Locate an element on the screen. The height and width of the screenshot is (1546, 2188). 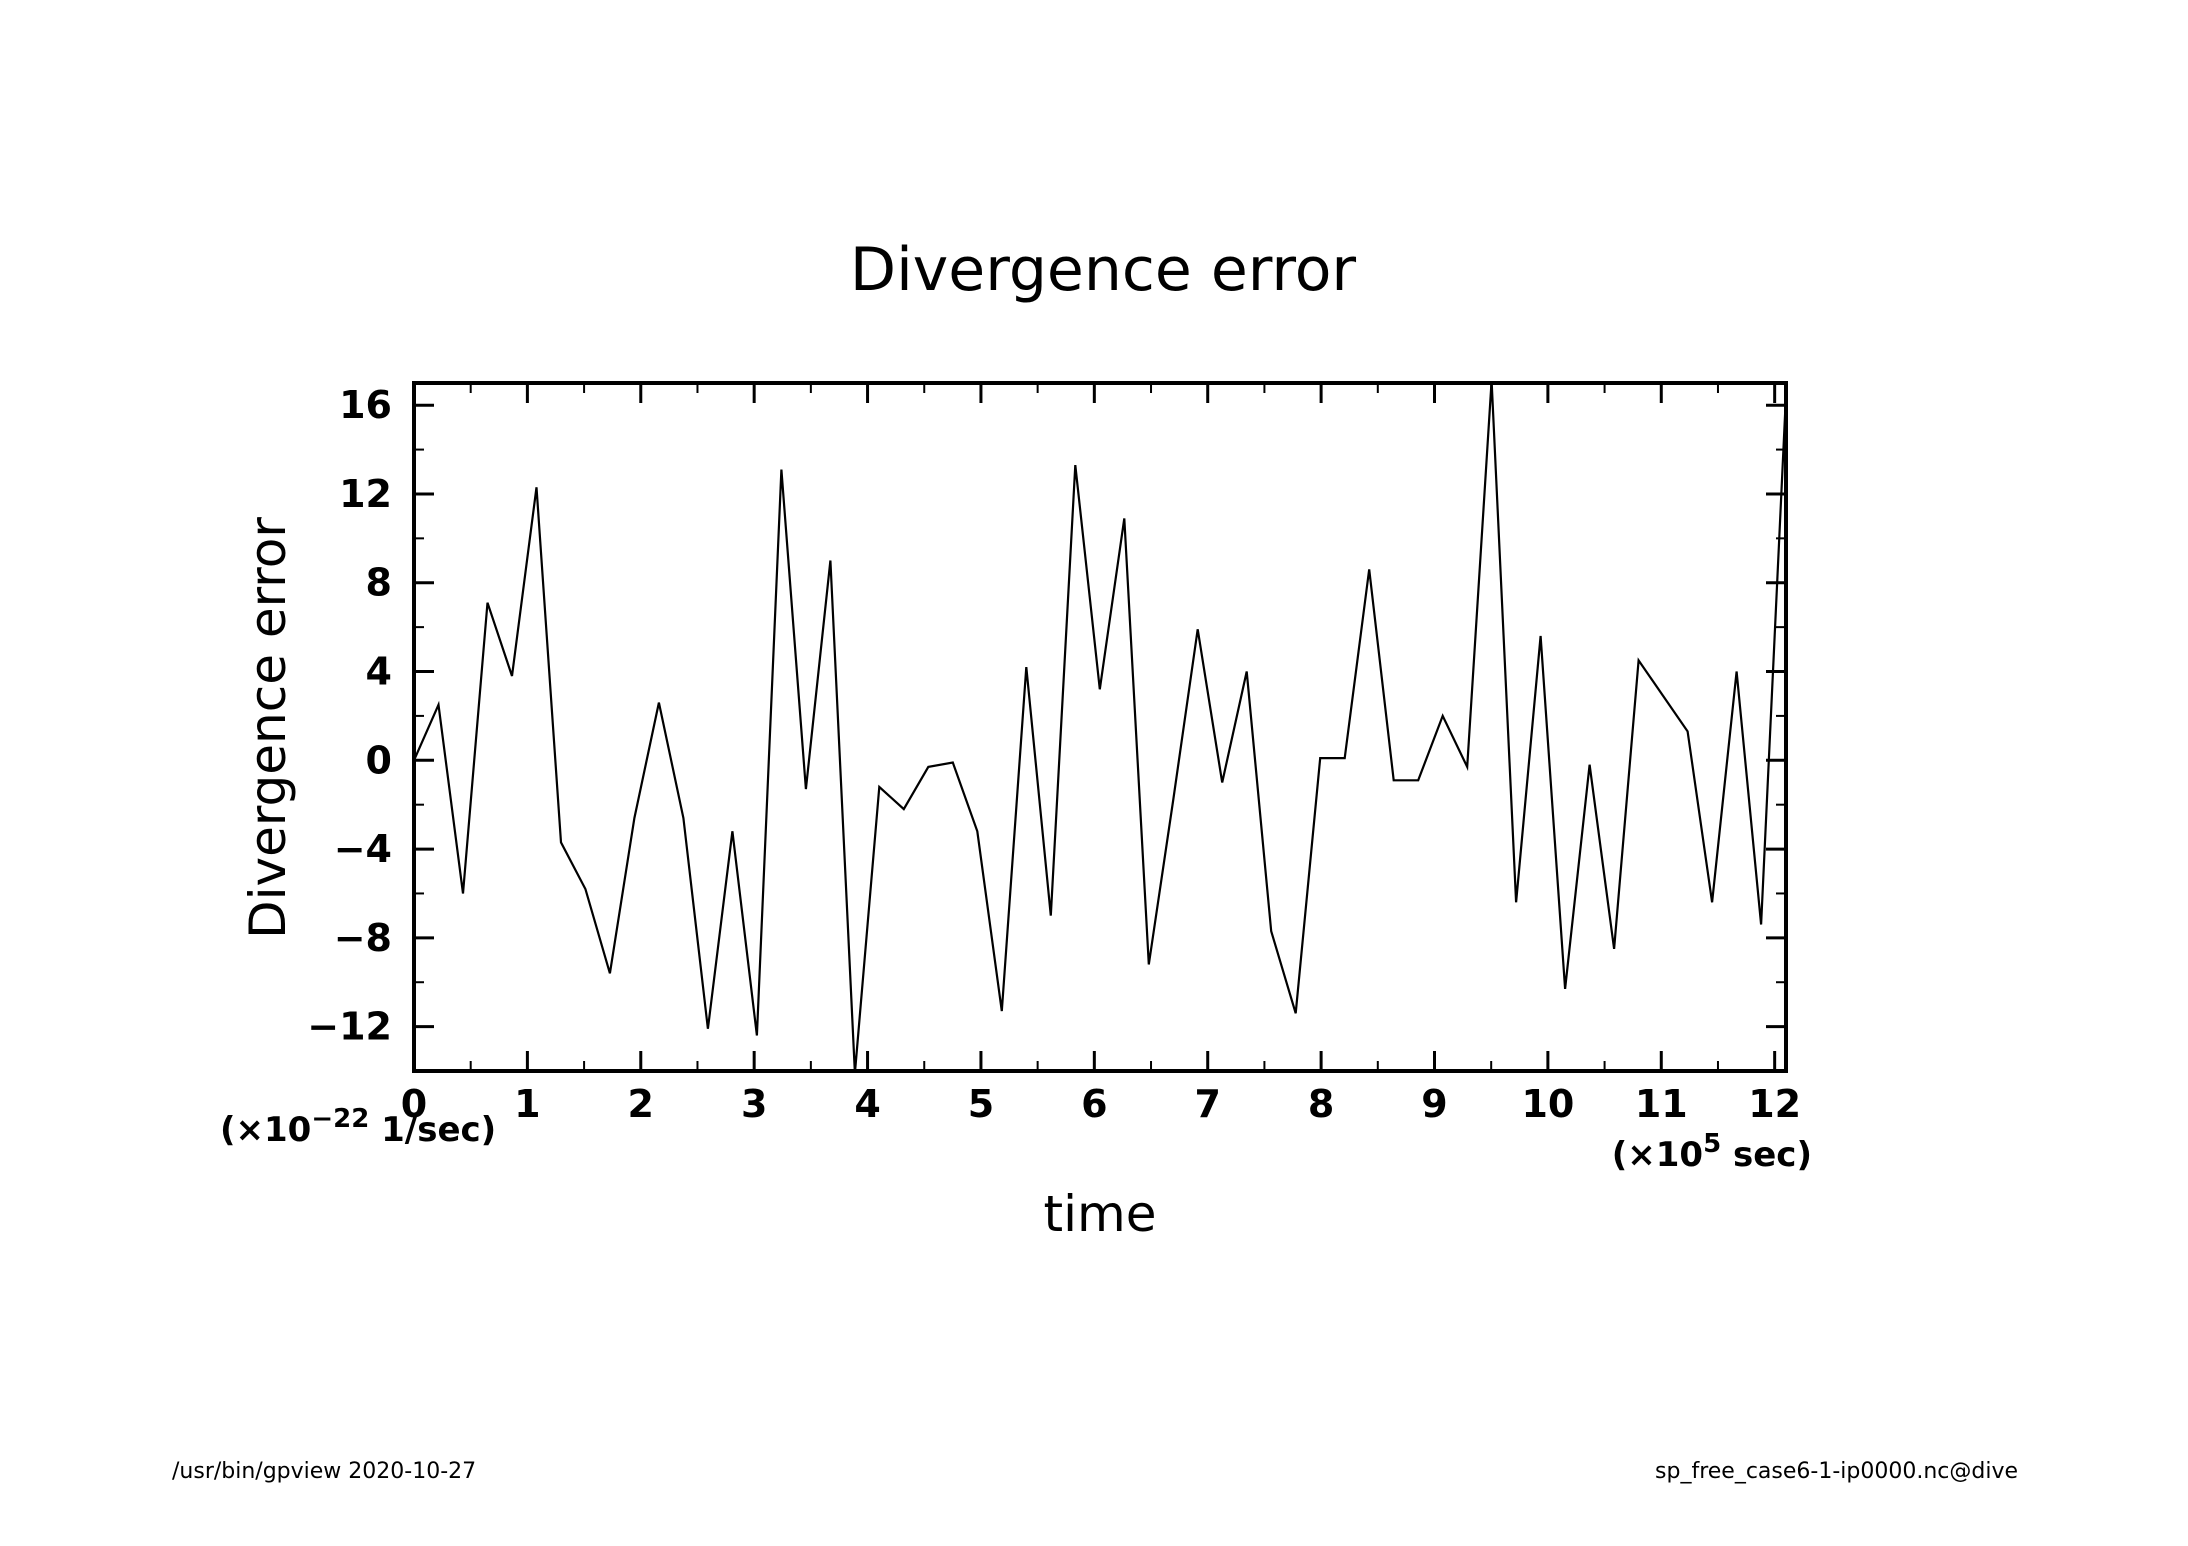
y-unit-suffix: 1/sec) is located at coordinates (432, 1130).